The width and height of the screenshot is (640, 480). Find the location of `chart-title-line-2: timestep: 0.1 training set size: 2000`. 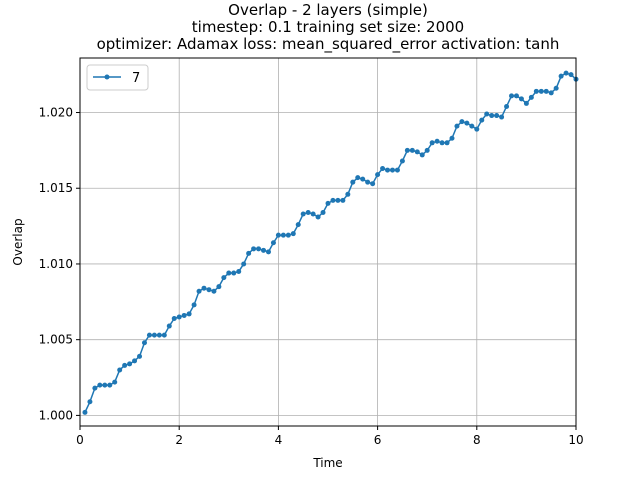

chart-title-line-2: timestep: 0.1 training set size: 2000 is located at coordinates (328, 27).